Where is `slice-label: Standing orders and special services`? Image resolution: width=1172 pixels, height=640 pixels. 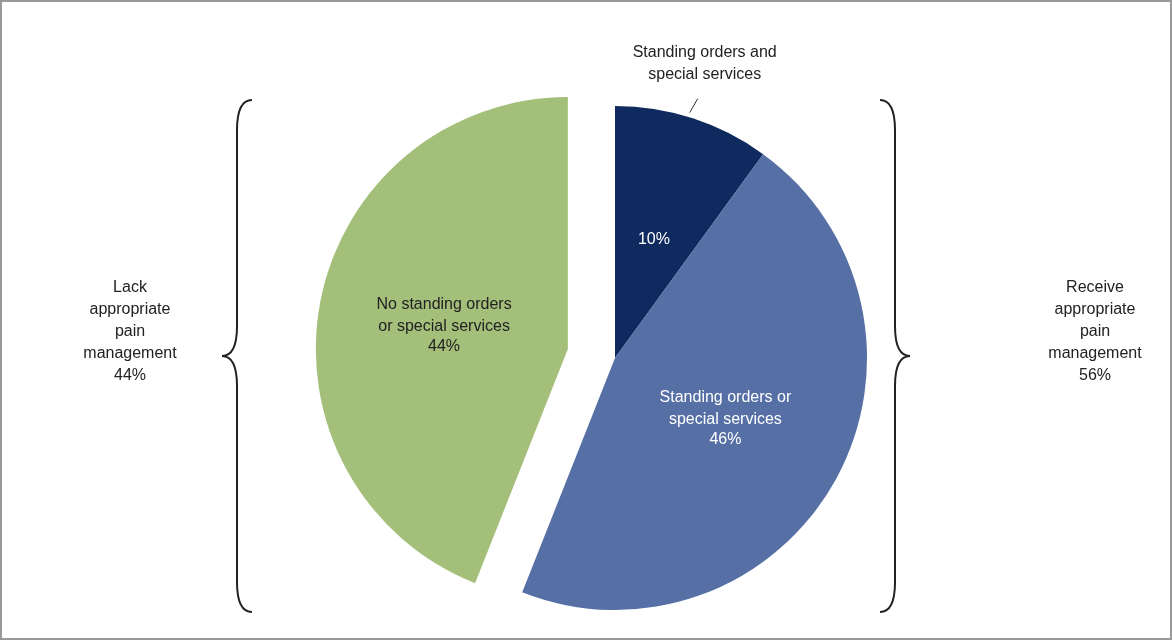
slice-label: Standing orders and special services is located at coordinates (704, 63).